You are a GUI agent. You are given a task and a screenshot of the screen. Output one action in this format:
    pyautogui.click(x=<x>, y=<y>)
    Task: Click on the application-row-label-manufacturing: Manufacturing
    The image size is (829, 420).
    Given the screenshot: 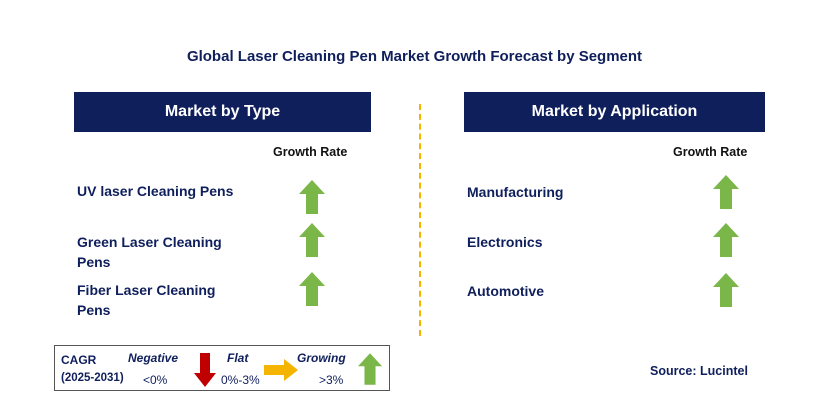 What is the action you would take?
    pyautogui.click(x=515, y=192)
    